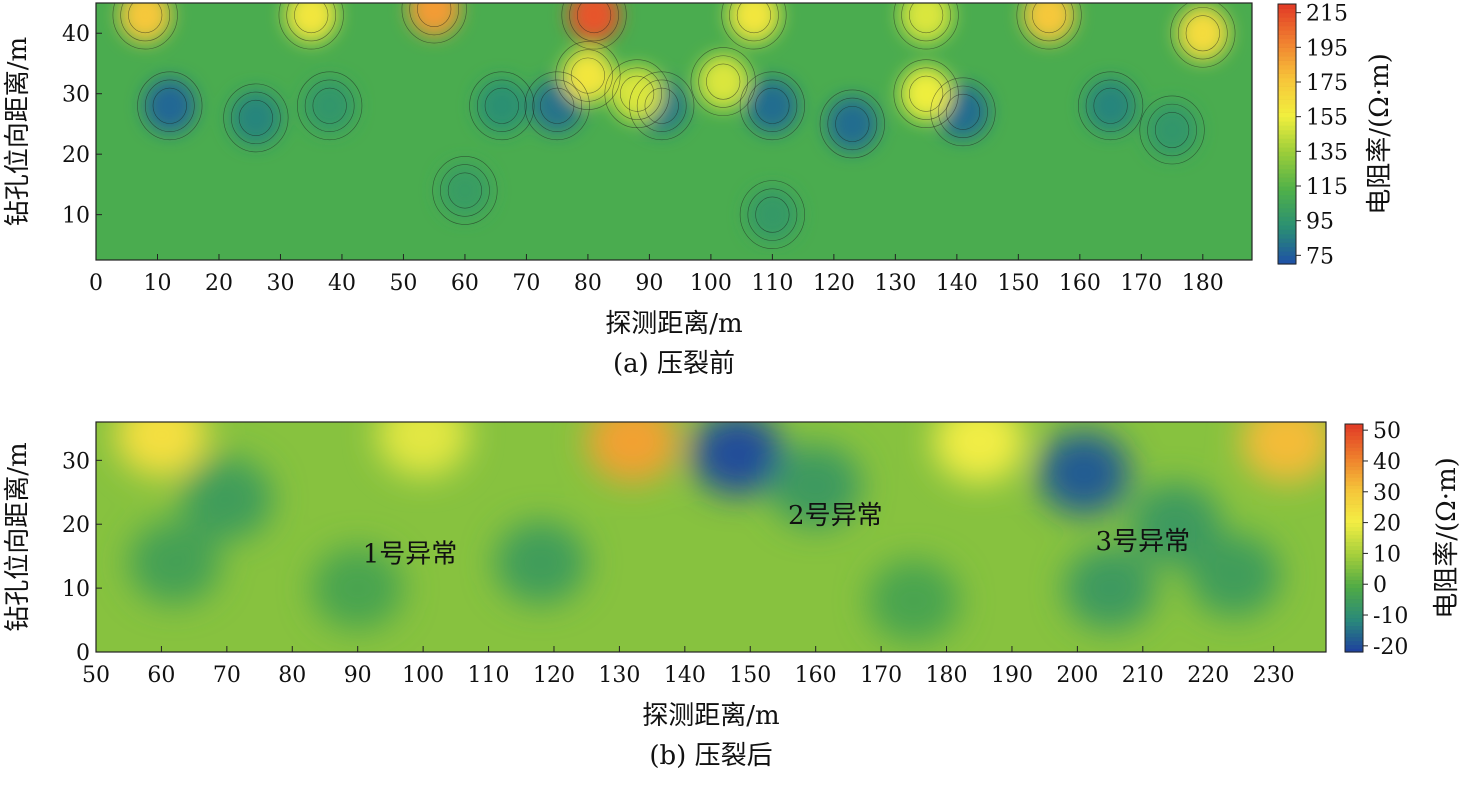 This screenshot has width=1482, height=785. I want to click on x-tick-label: 50, so click(403, 283).